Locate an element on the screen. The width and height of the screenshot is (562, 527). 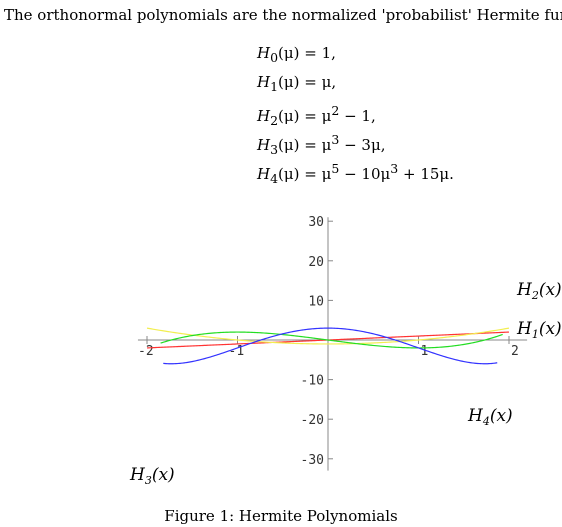
x-tick-label: -2 is located at coordinates (146, 351).